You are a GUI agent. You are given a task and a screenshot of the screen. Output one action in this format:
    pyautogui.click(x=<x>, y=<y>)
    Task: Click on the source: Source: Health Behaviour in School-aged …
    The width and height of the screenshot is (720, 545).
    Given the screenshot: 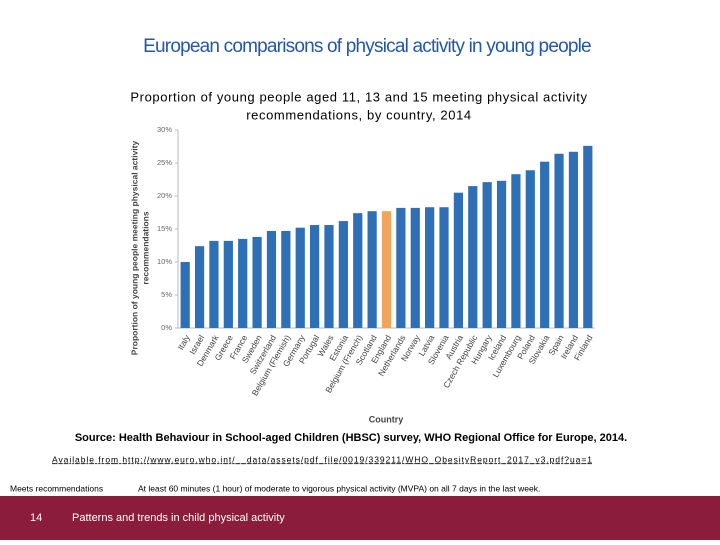 What is the action you would take?
    pyautogui.click(x=351, y=438)
    